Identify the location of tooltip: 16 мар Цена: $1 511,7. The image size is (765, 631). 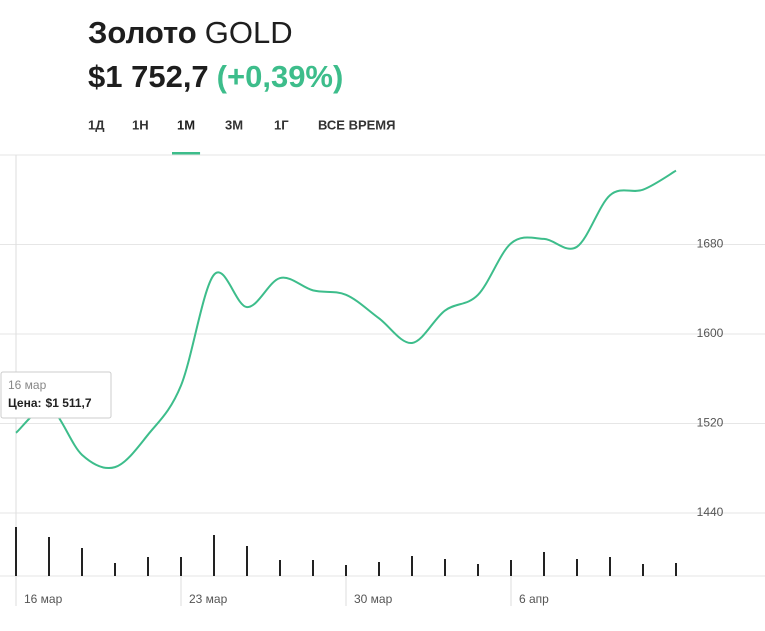
(56, 395).